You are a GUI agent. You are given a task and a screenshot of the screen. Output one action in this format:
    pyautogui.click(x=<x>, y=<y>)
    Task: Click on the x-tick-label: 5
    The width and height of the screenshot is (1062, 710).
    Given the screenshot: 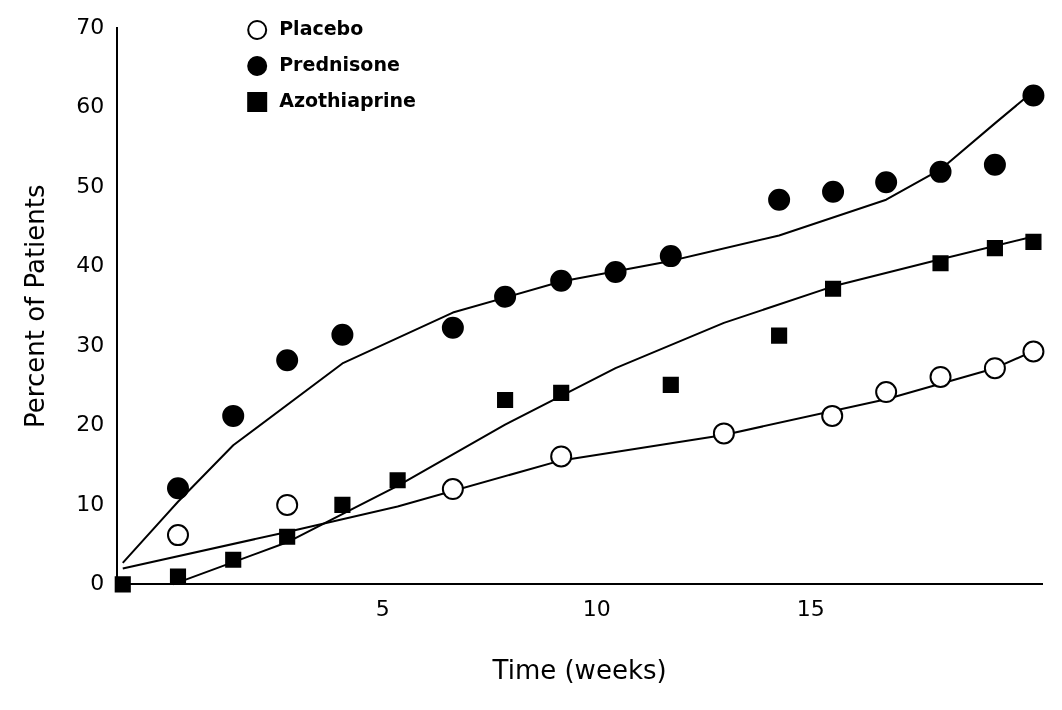 What is the action you would take?
    pyautogui.click(x=382, y=609)
    